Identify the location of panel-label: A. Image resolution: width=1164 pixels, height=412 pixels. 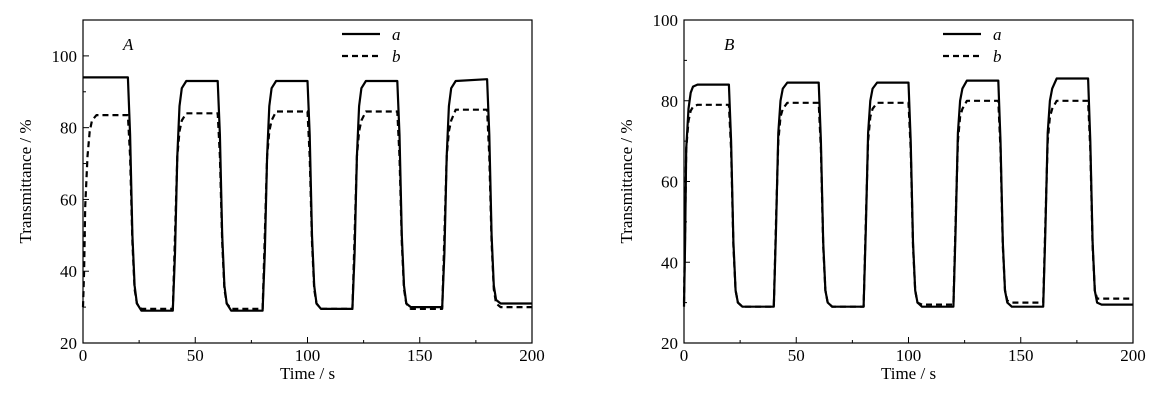
(128, 44).